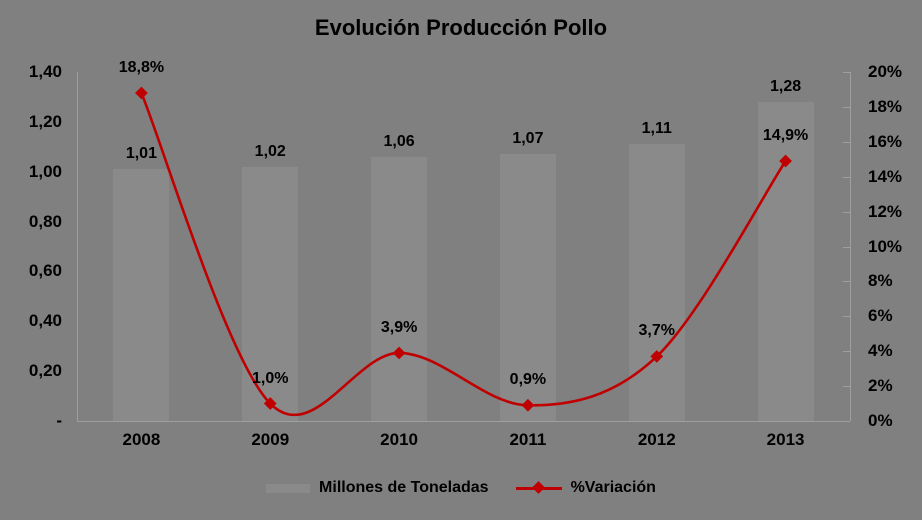  What do you see at coordinates (461, 27) in the screenshot?
I see `chart-title: Evolución Producción Pollo` at bounding box center [461, 27].